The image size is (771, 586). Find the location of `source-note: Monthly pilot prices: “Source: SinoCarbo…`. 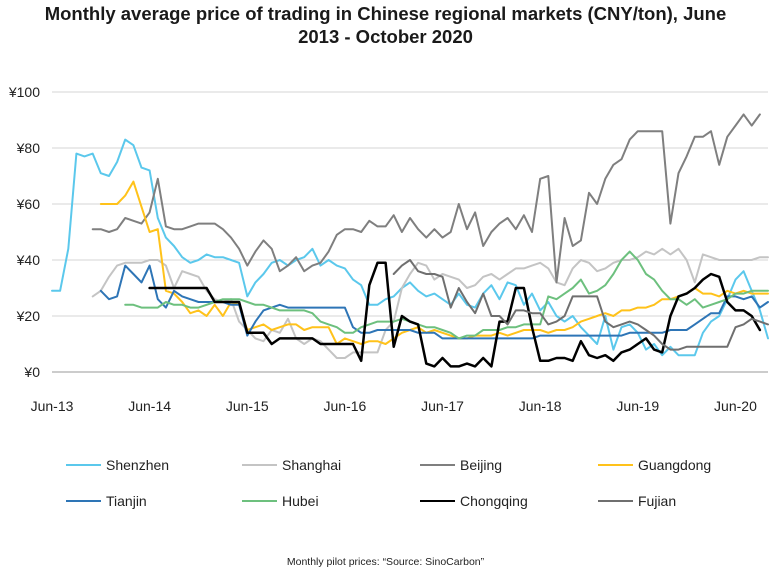

source-note: Monthly pilot prices: “Source: SinoCarbo… is located at coordinates (385, 562).